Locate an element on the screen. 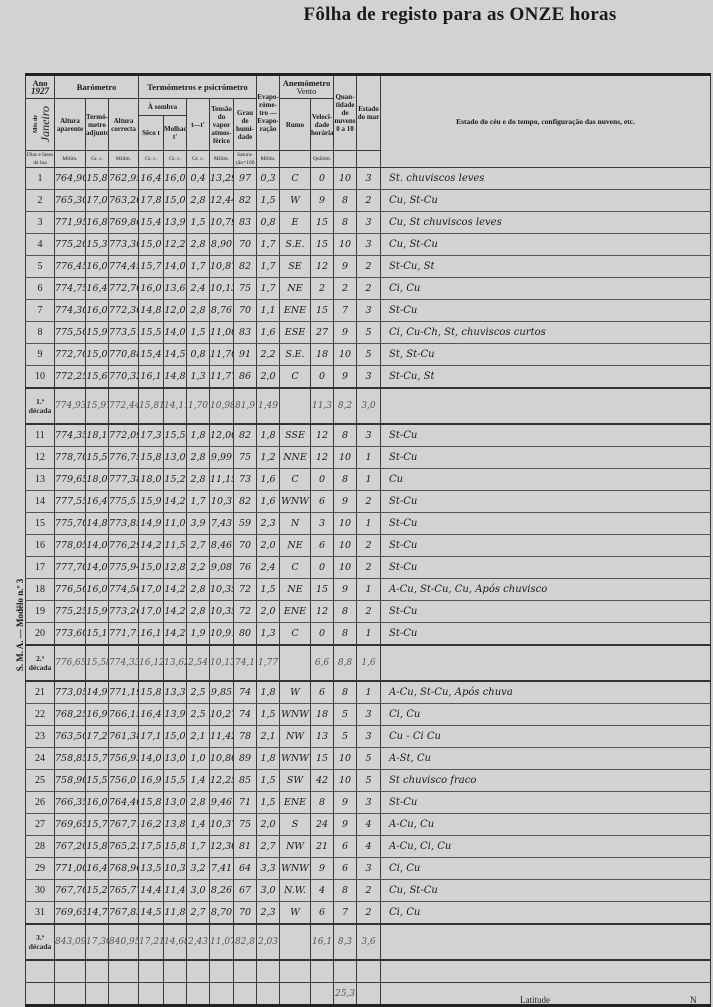 The image size is (713, 1007). latitude-label: Latitude is located at coordinates (535, 1000).